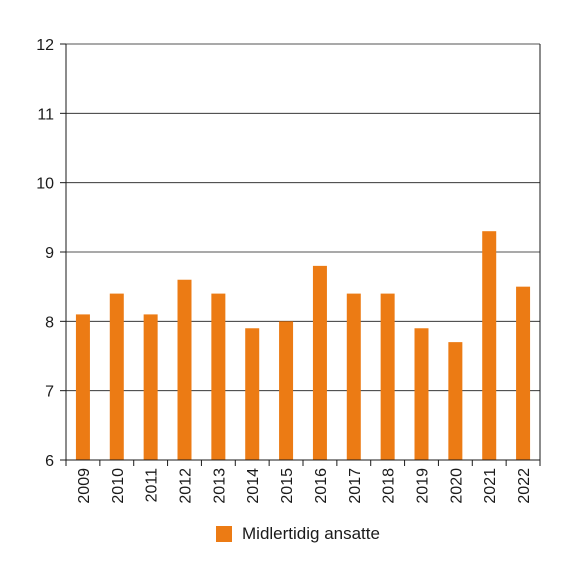 The image size is (576, 568). What do you see at coordinates (253, 486) in the screenshot?
I see `x-tick-label: 2014` at bounding box center [253, 486].